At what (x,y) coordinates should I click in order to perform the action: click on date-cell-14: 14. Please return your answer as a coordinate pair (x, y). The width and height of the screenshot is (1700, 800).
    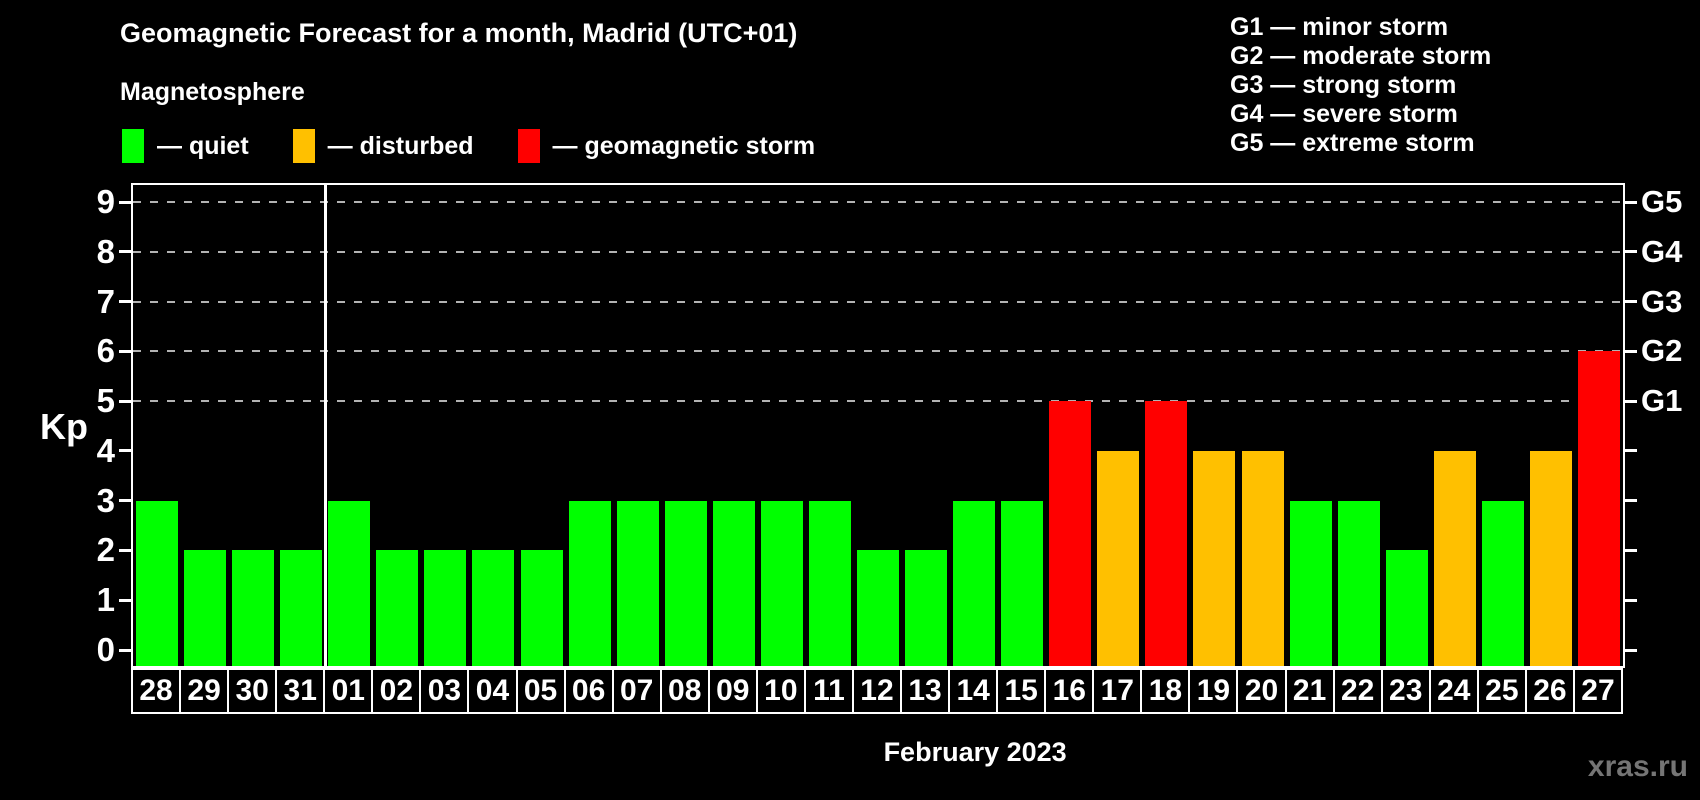
    Looking at the image, I should click on (973, 691).